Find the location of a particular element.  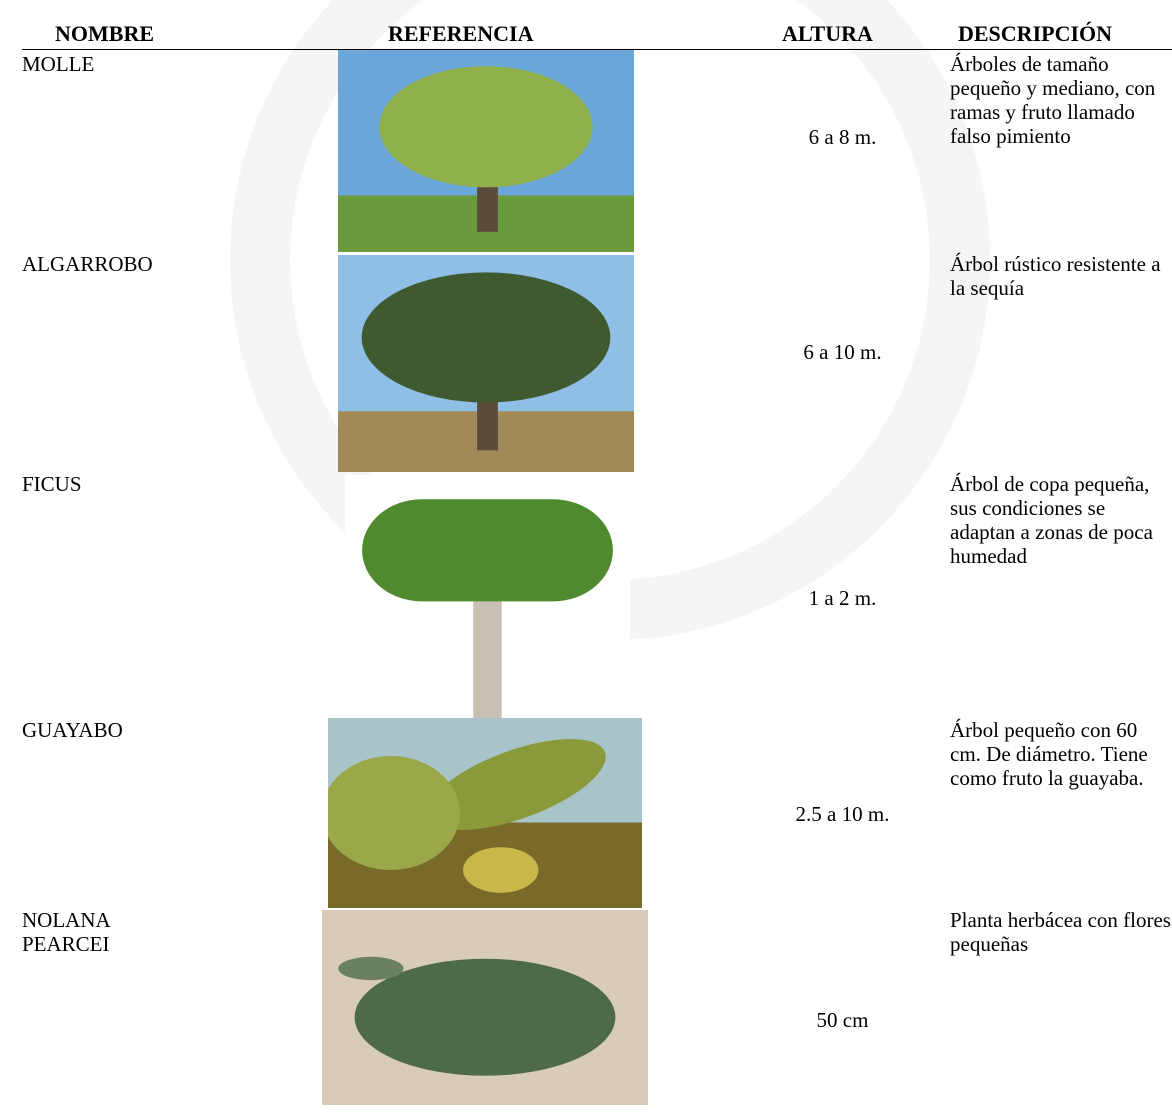

header-altura: ALTURA is located at coordinates (827, 33).